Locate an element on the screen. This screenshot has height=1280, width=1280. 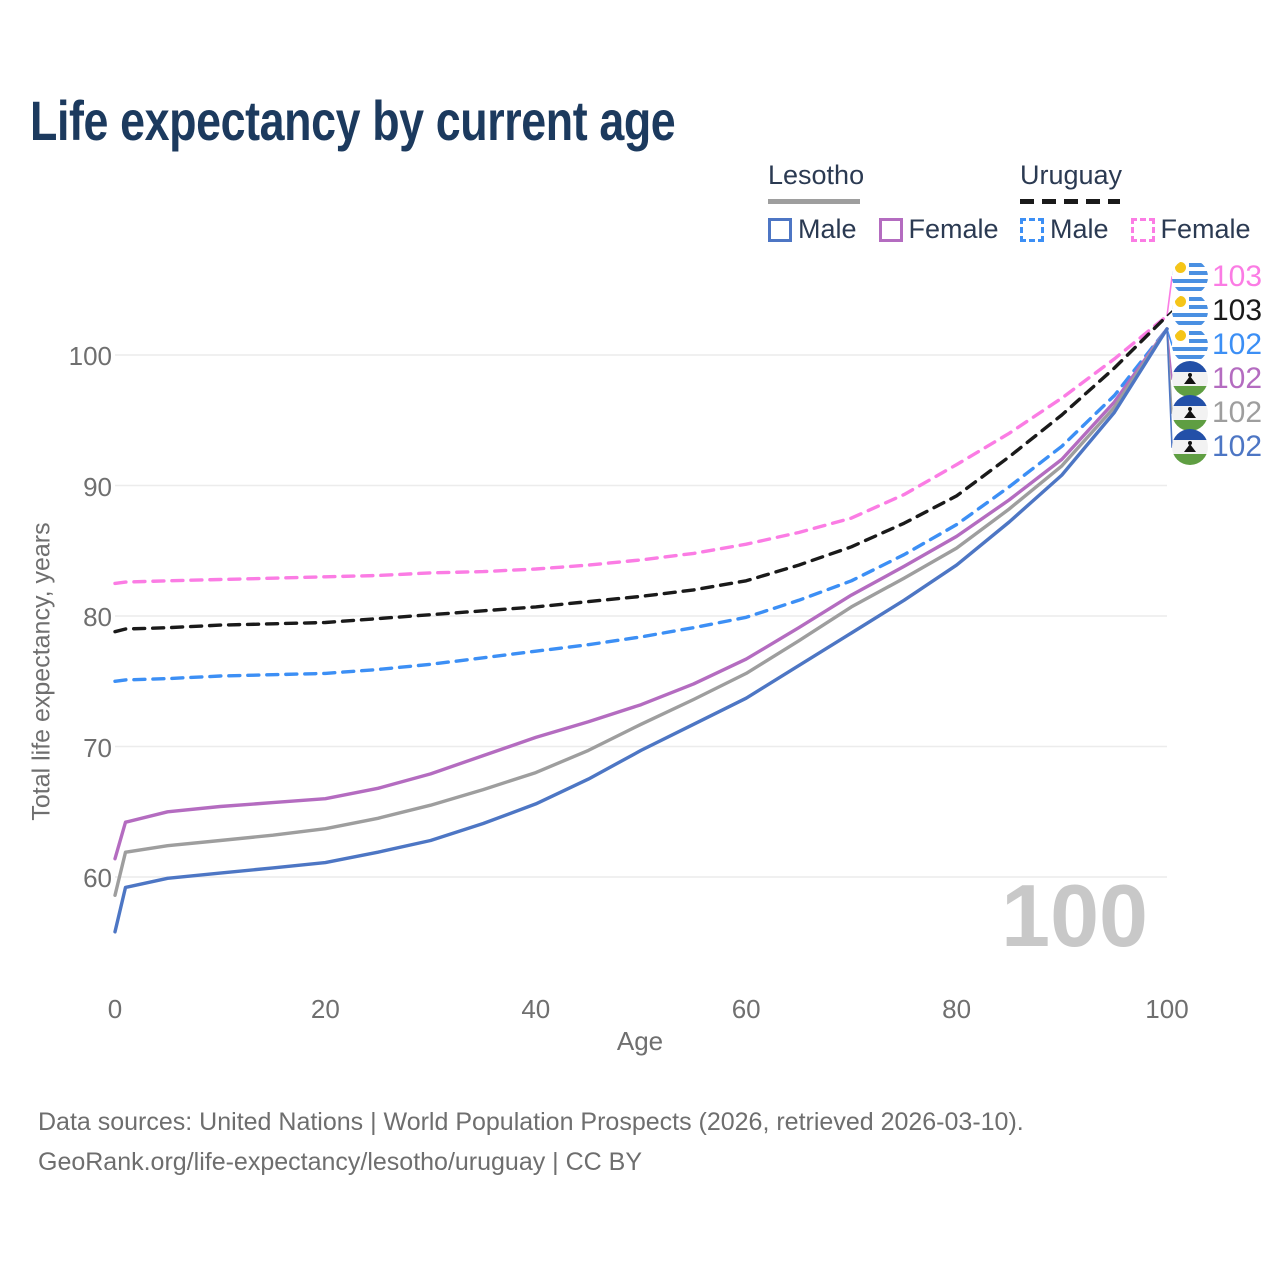
legend-country-lesotho: Lesotho is located at coordinates (816, 175).